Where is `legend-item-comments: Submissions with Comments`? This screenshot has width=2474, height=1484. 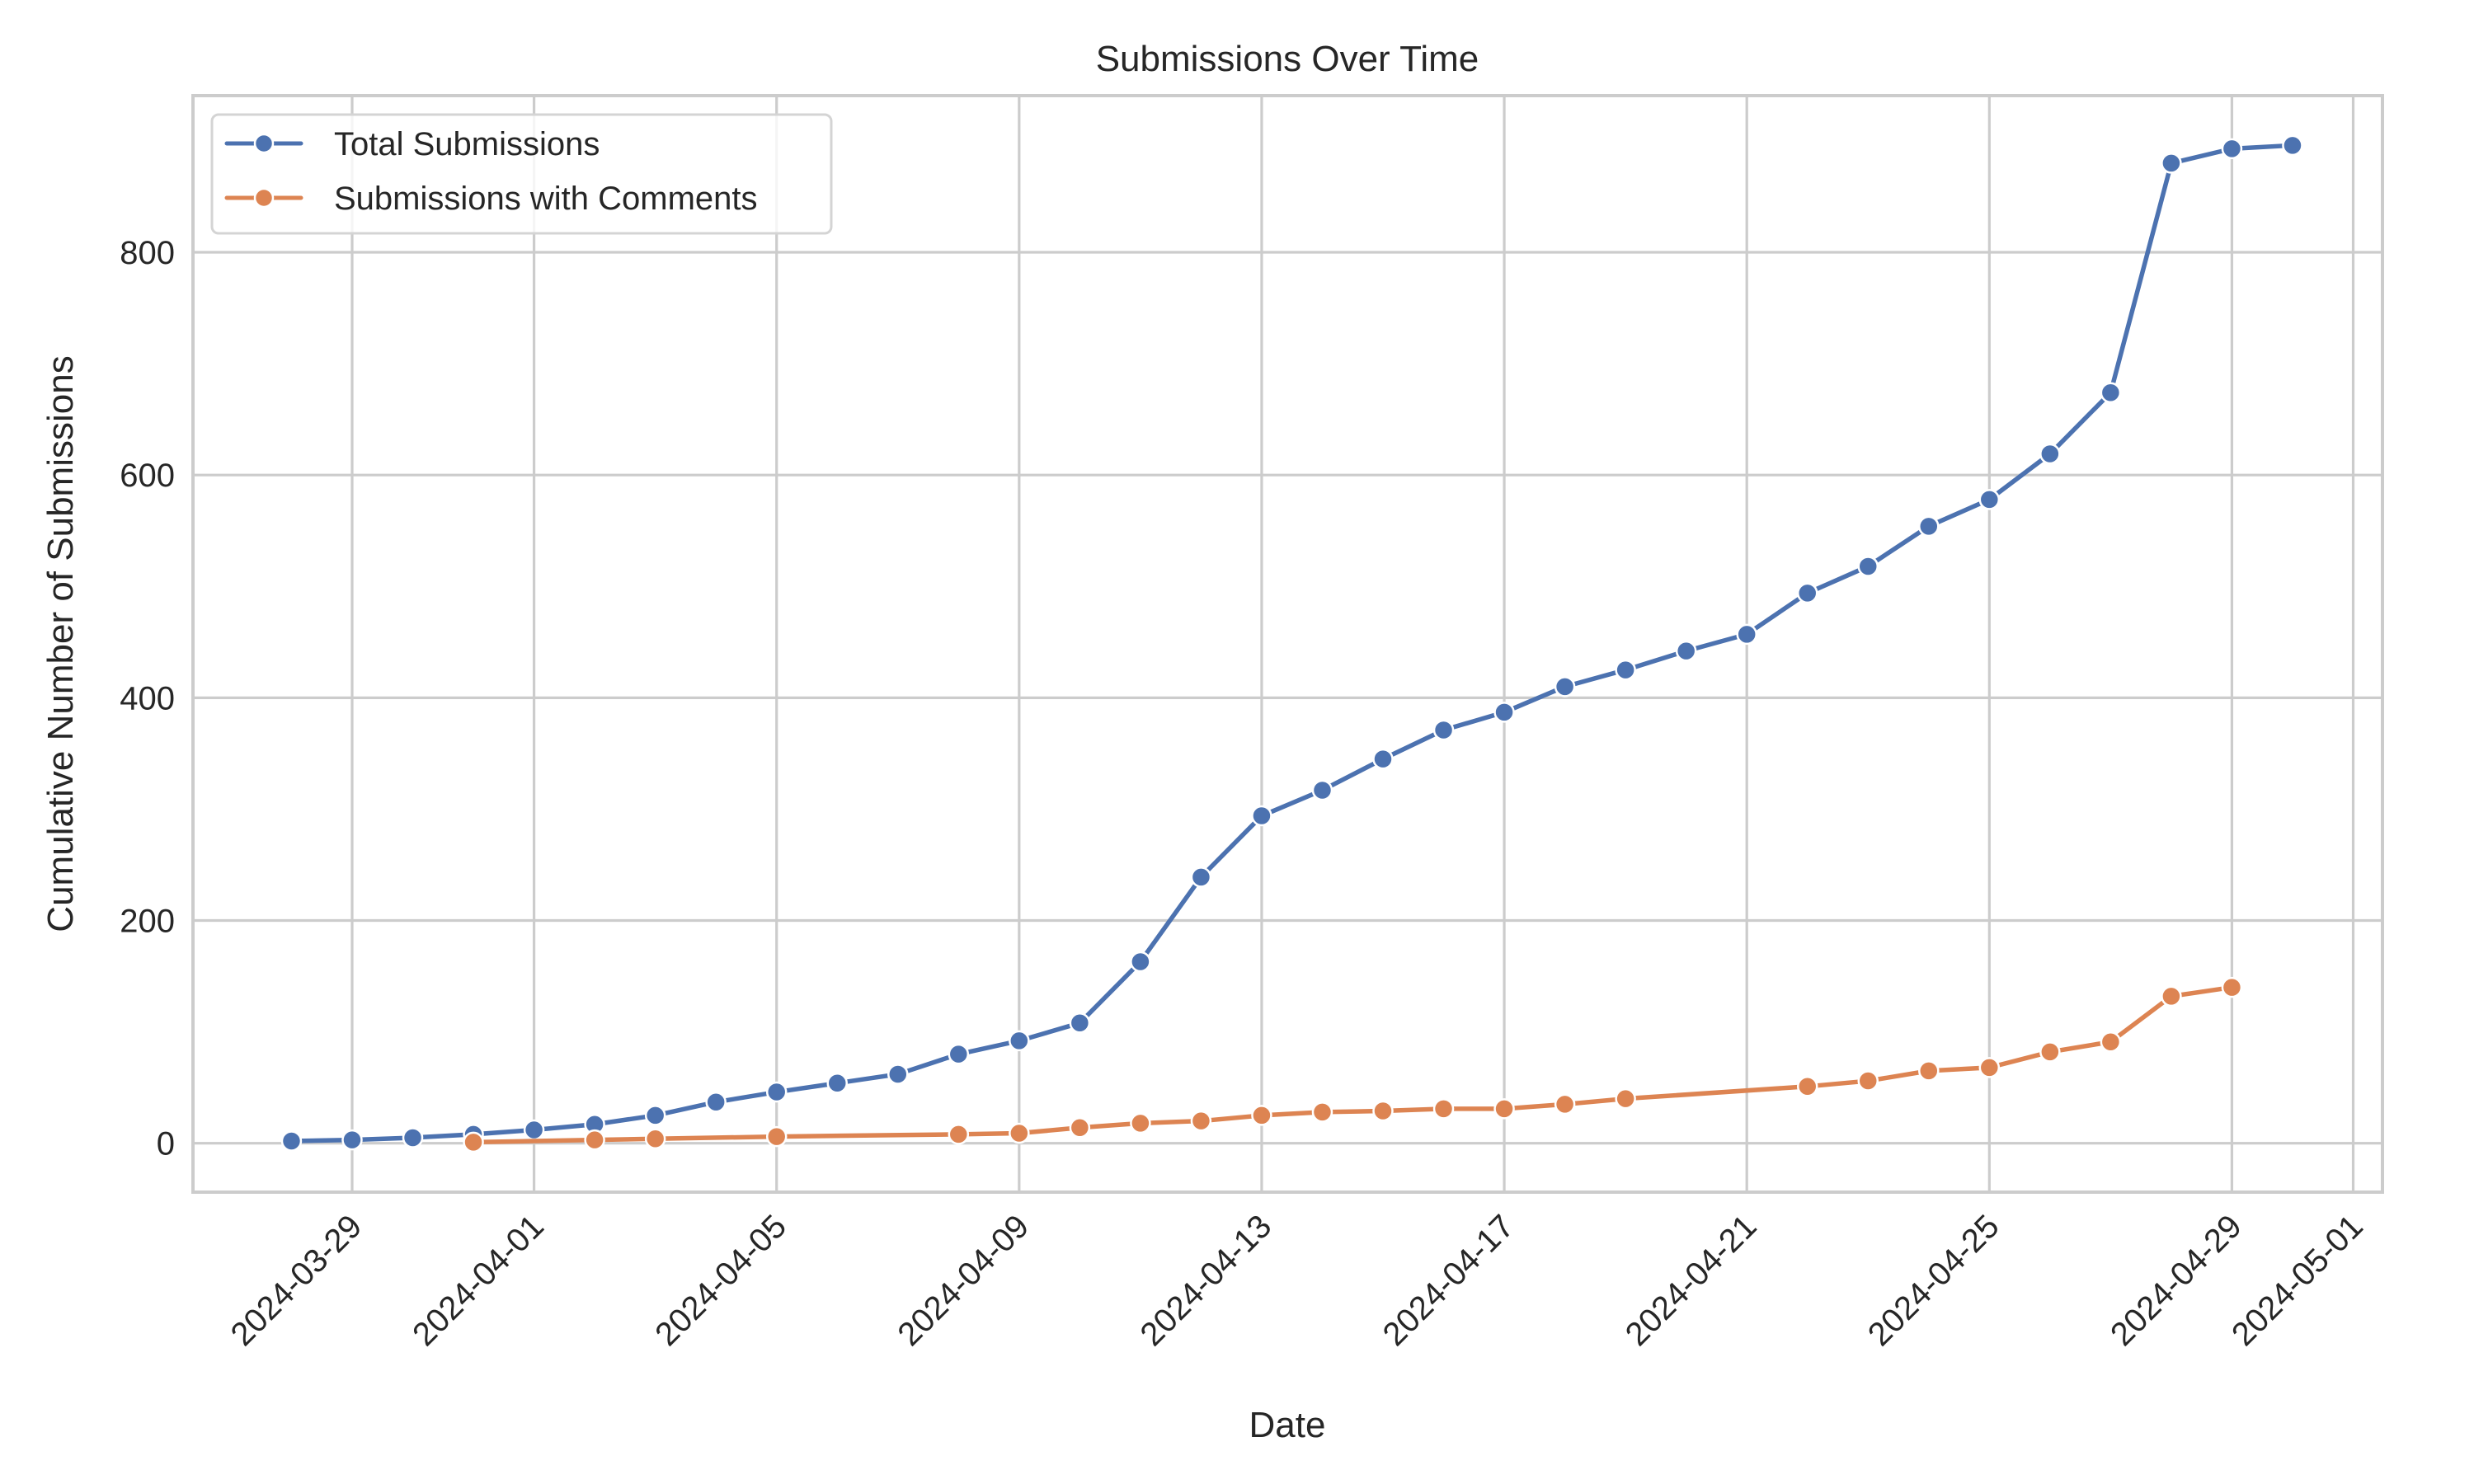
legend-item-comments: Submissions with Comments is located at coordinates (491, 199).